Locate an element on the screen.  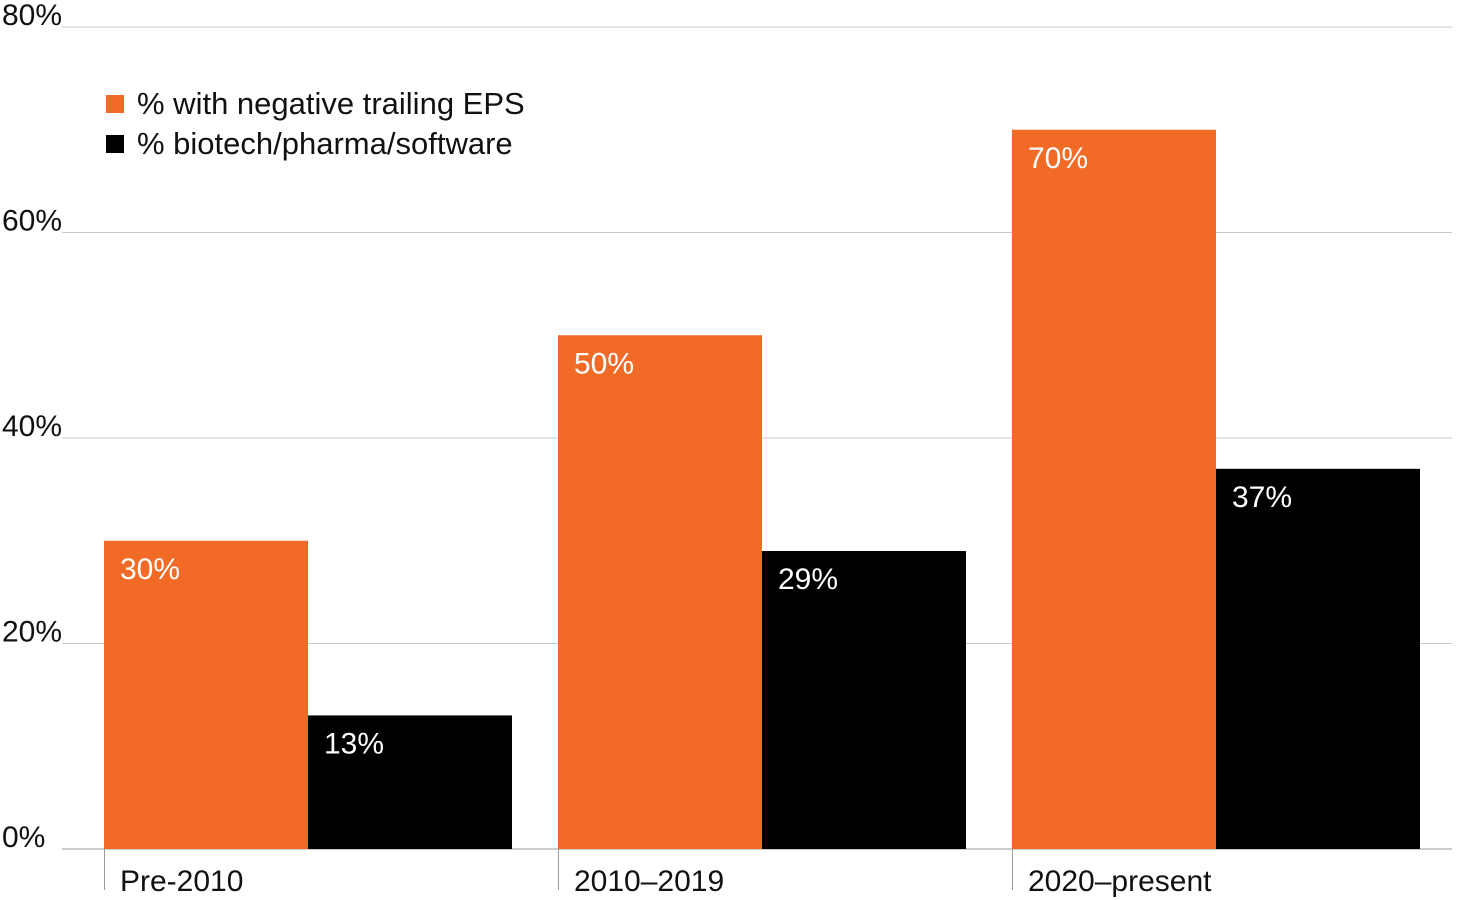
x-tick-label: Pre-2010 is located at coordinates (181, 881).